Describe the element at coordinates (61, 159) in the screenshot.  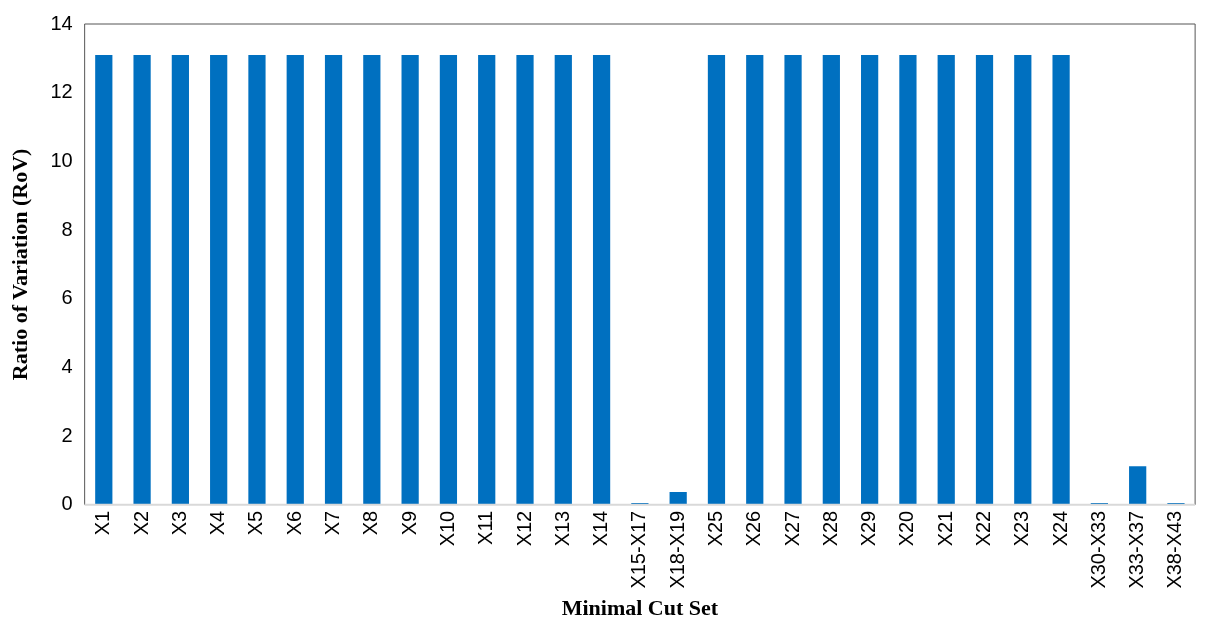
I see `y-tick-label: 10` at that location.